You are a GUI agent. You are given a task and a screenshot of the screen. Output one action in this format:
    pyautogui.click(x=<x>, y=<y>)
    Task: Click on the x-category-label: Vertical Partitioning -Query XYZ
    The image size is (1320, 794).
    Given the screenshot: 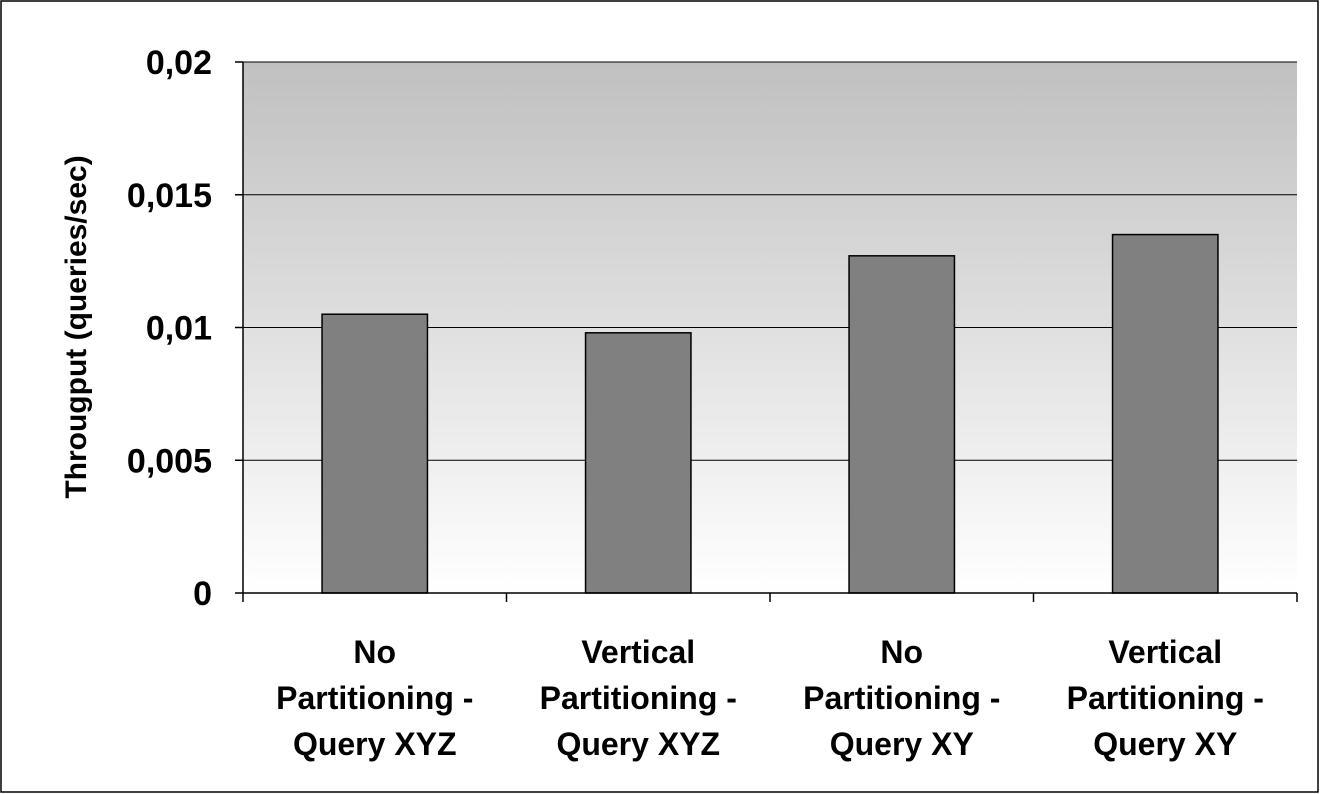 What is the action you would take?
    pyautogui.click(x=638, y=698)
    